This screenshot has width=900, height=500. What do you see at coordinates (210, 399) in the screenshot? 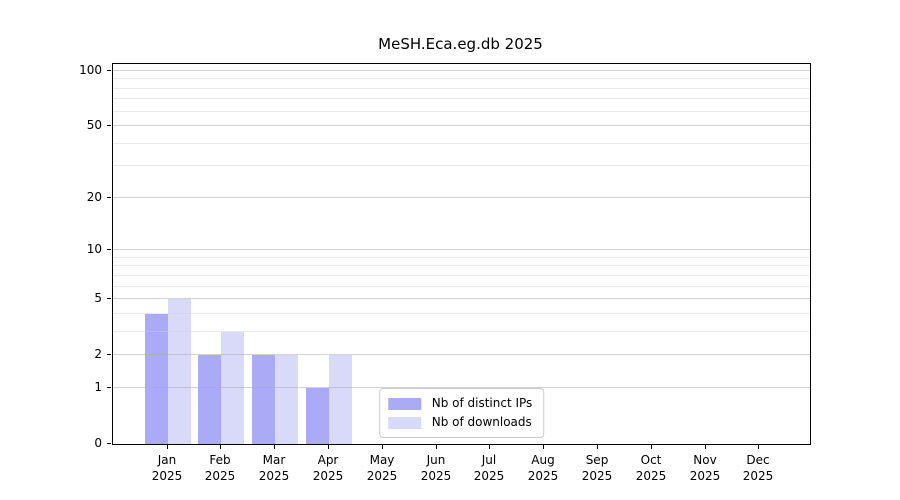
I see `bar-nb-of-distinct-ips-feb` at bounding box center [210, 399].